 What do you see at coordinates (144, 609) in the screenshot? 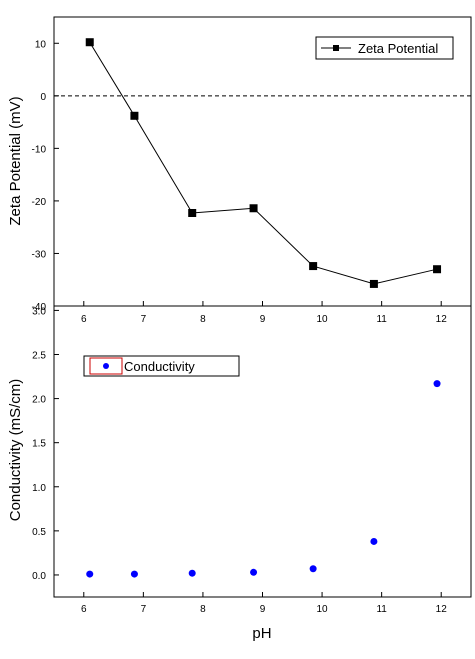
I see `conductivity-x-tick-label-1: 7` at bounding box center [144, 609].